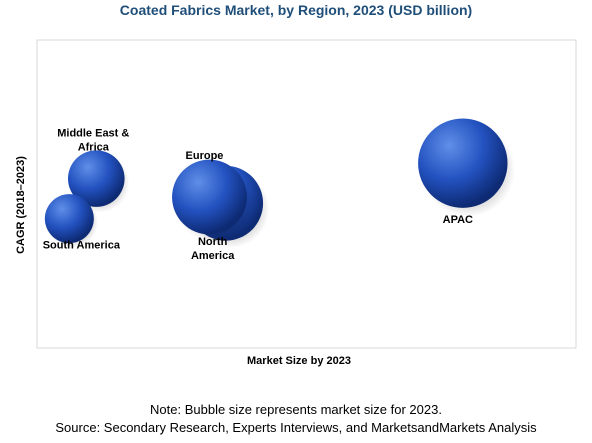 The image size is (592, 443). What do you see at coordinates (299, 361) in the screenshot?
I see `x-axis-label: Market Size by 2023` at bounding box center [299, 361].